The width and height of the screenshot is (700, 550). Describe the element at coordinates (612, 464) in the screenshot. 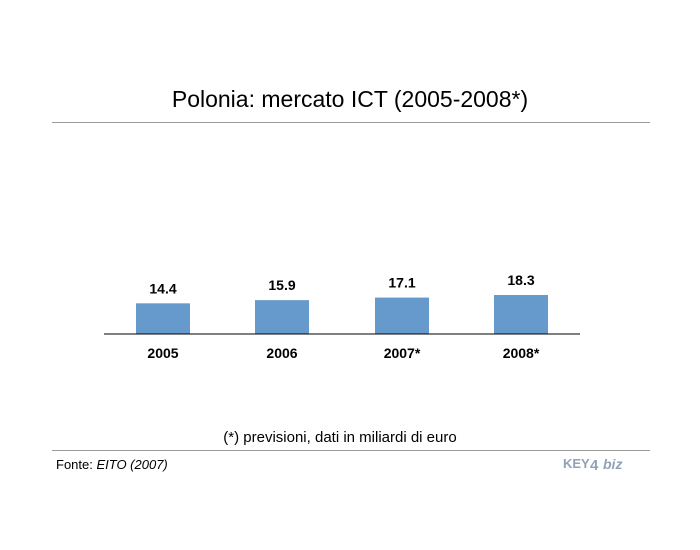

I see `logo-biz-text: biz` at that location.